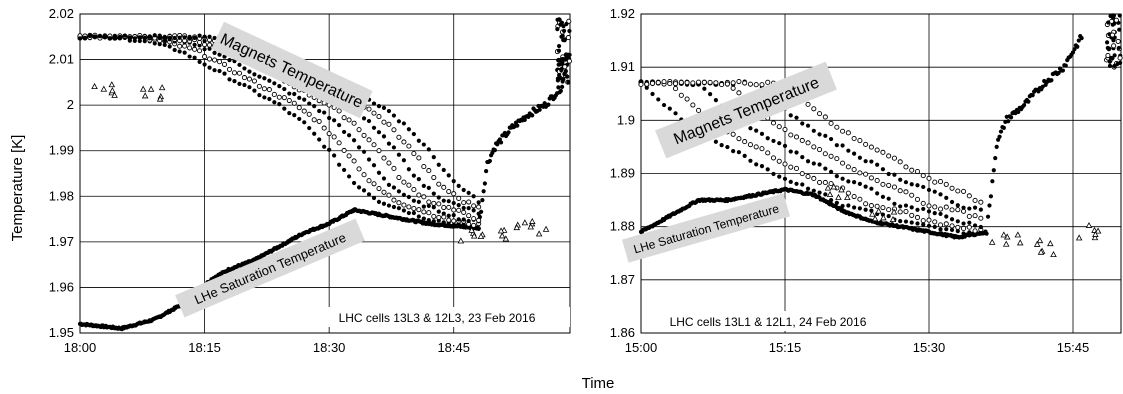  Describe the element at coordinates (80, 347) in the screenshot. I see `x-tick-label: 18:00` at that location.